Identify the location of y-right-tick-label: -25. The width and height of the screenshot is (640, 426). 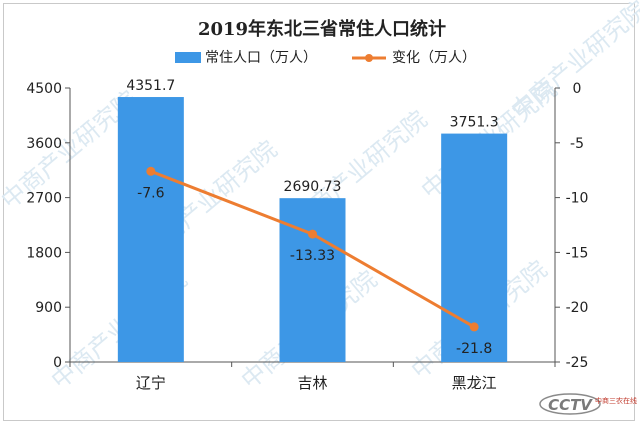
(577, 363).